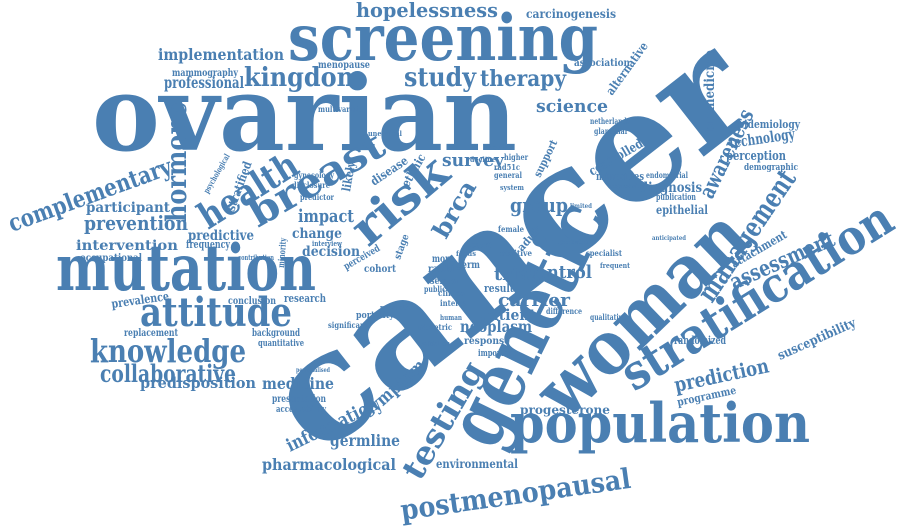  Describe the element at coordinates (483, 159) in the screenshot. I see `word-decline: decline` at that location.